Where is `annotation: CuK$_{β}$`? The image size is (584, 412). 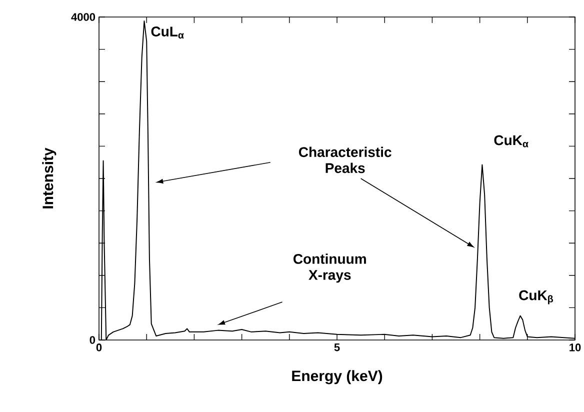 annotation: CuK$_{β}$ is located at coordinates (536, 297).